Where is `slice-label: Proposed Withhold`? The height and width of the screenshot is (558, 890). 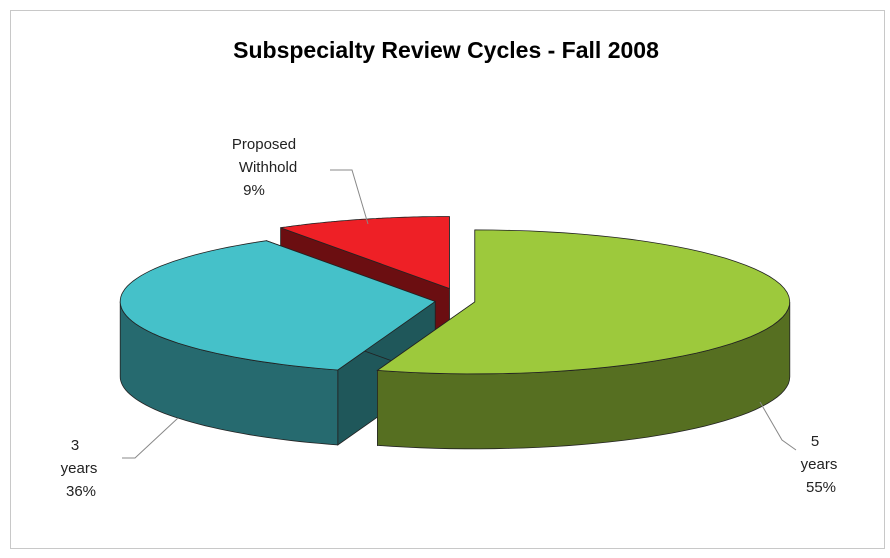
slice-label: Proposed Withhold is located at coordinates (264, 156).